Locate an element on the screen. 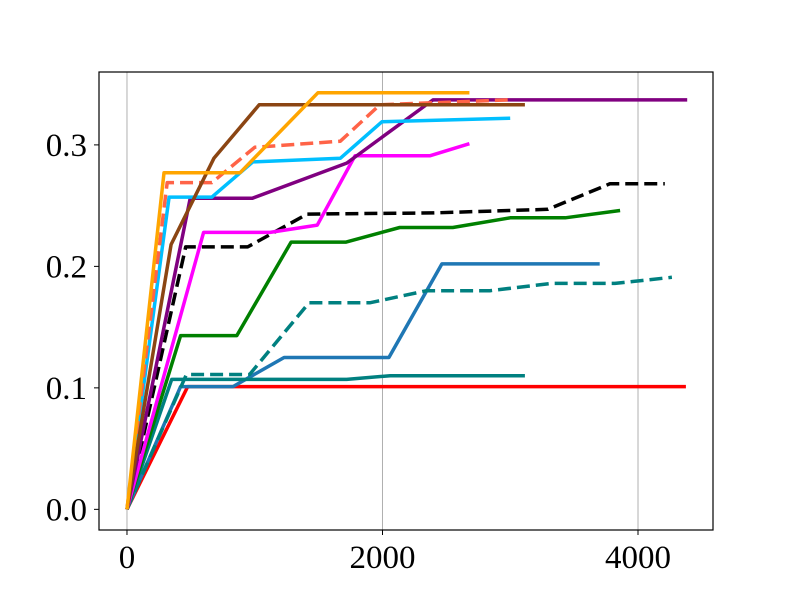  y-tick-label: 0.1 is located at coordinates (66, 389).